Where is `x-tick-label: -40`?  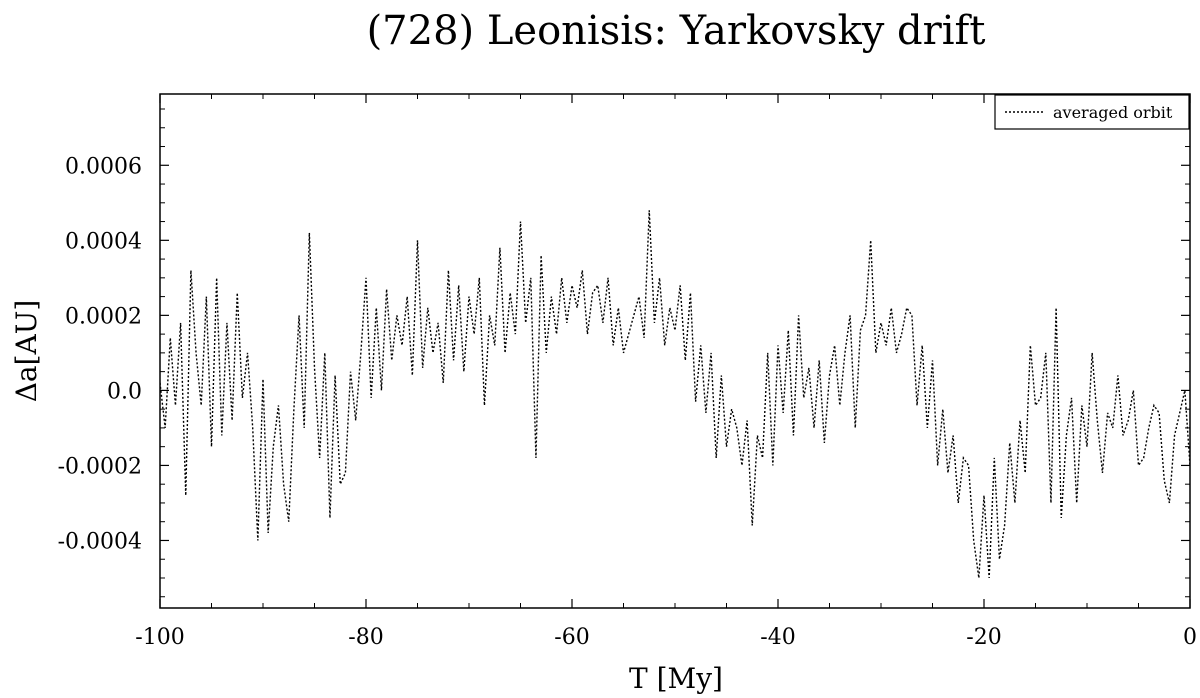
x-tick-label: -40 is located at coordinates (777, 637).